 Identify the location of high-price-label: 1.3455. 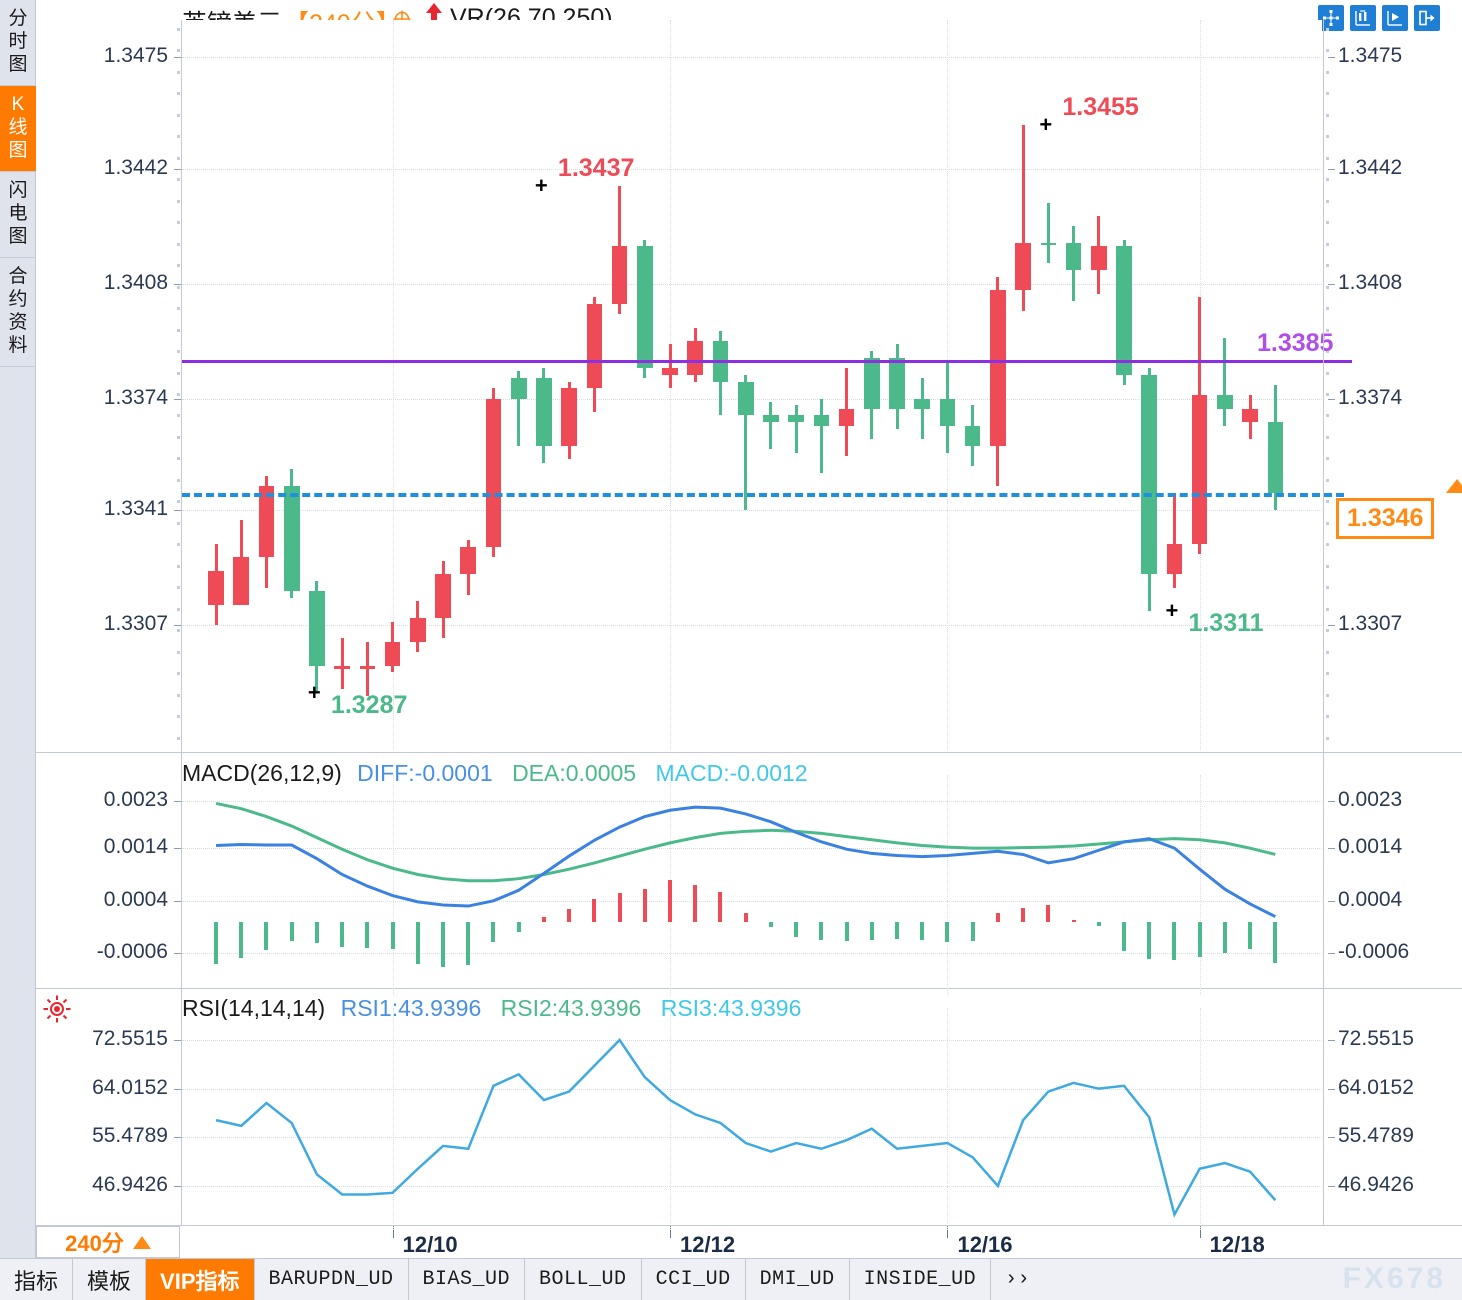
(1100, 106).